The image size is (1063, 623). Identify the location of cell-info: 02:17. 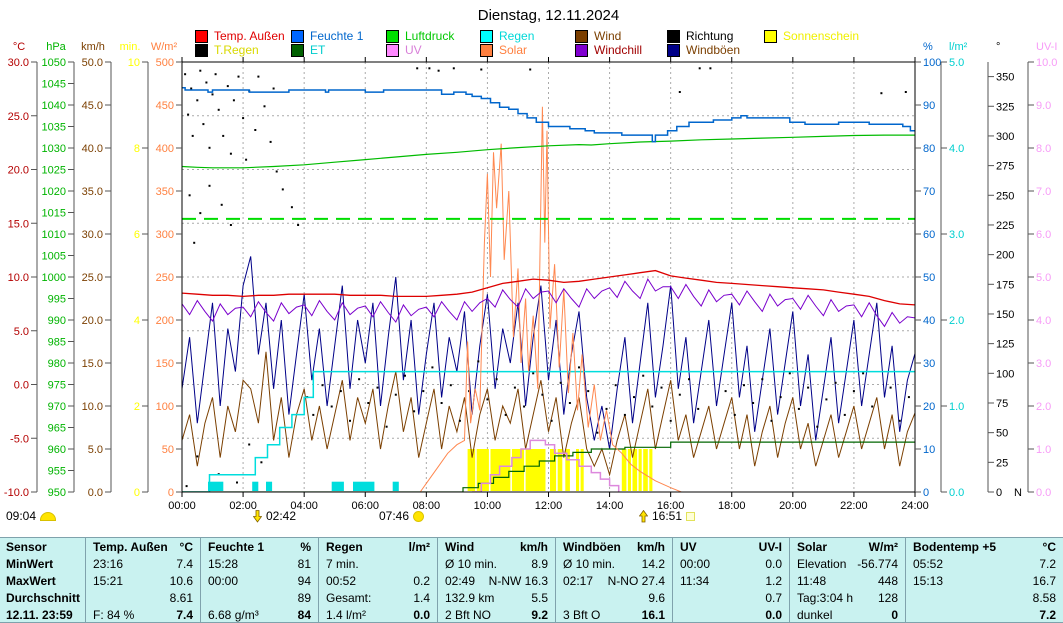
(578, 581).